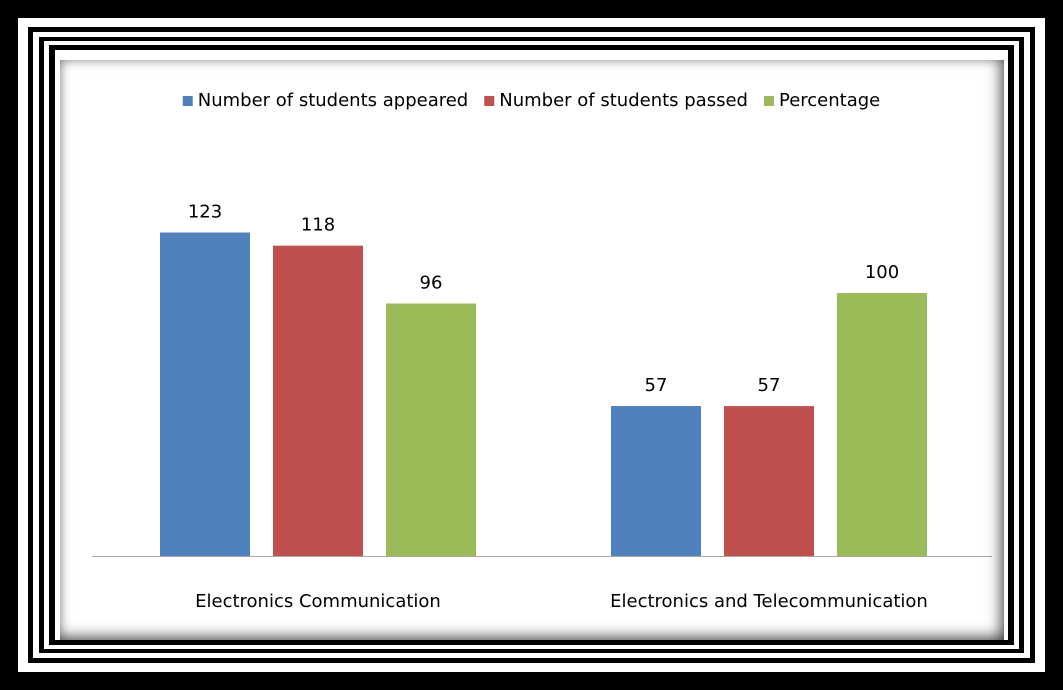 This screenshot has width=1063, height=690. I want to click on legend-item-1: Number of students appeared, so click(325, 100).